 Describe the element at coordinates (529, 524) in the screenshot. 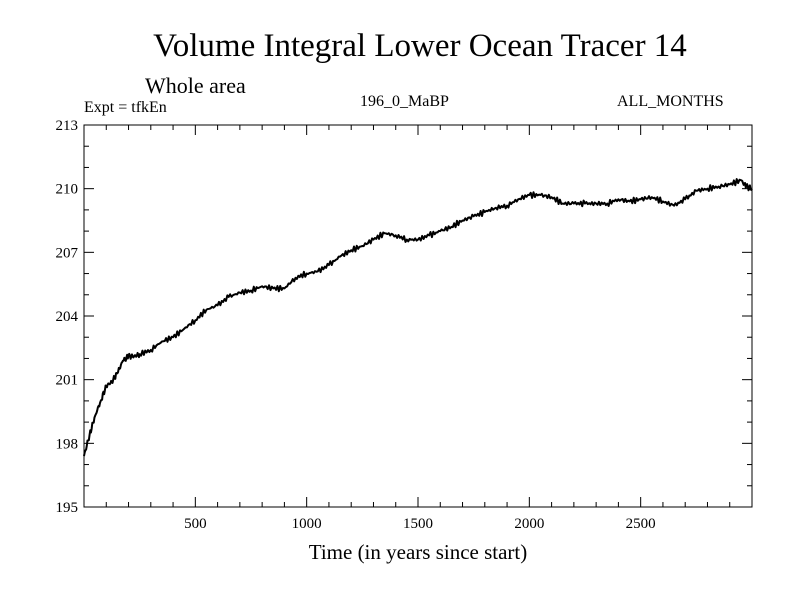

I see `x-tick-label: 2000` at that location.